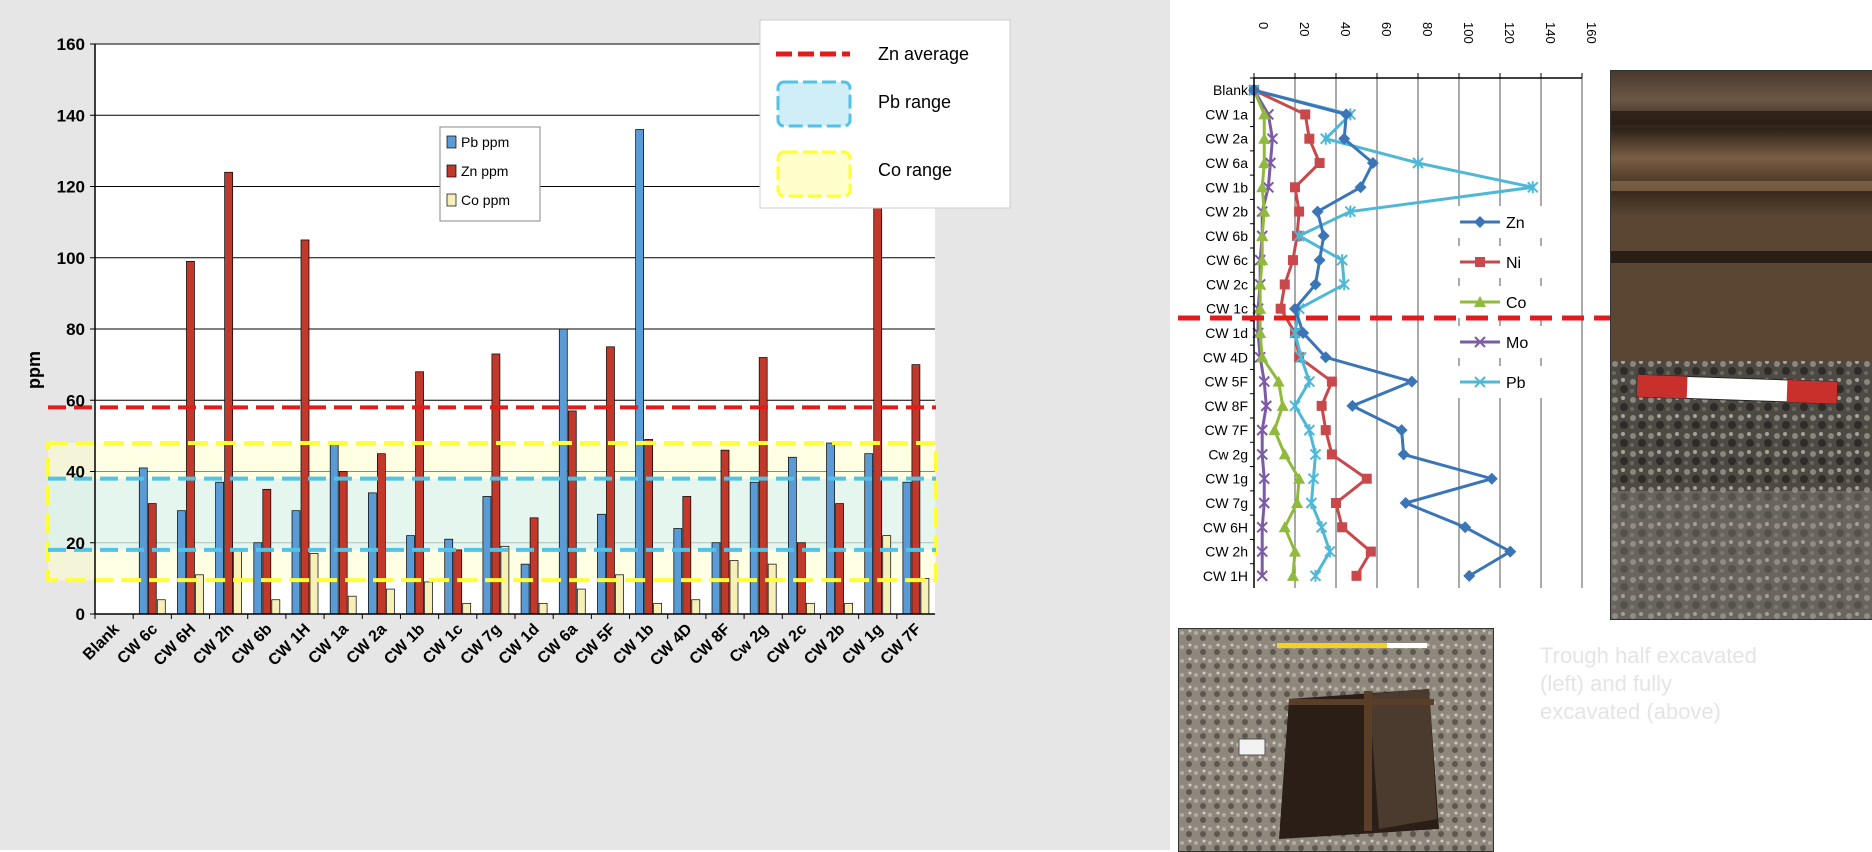  What do you see at coordinates (1227, 284) in the screenshot?
I see `depth-y-tick-label: CW 2c` at bounding box center [1227, 284].